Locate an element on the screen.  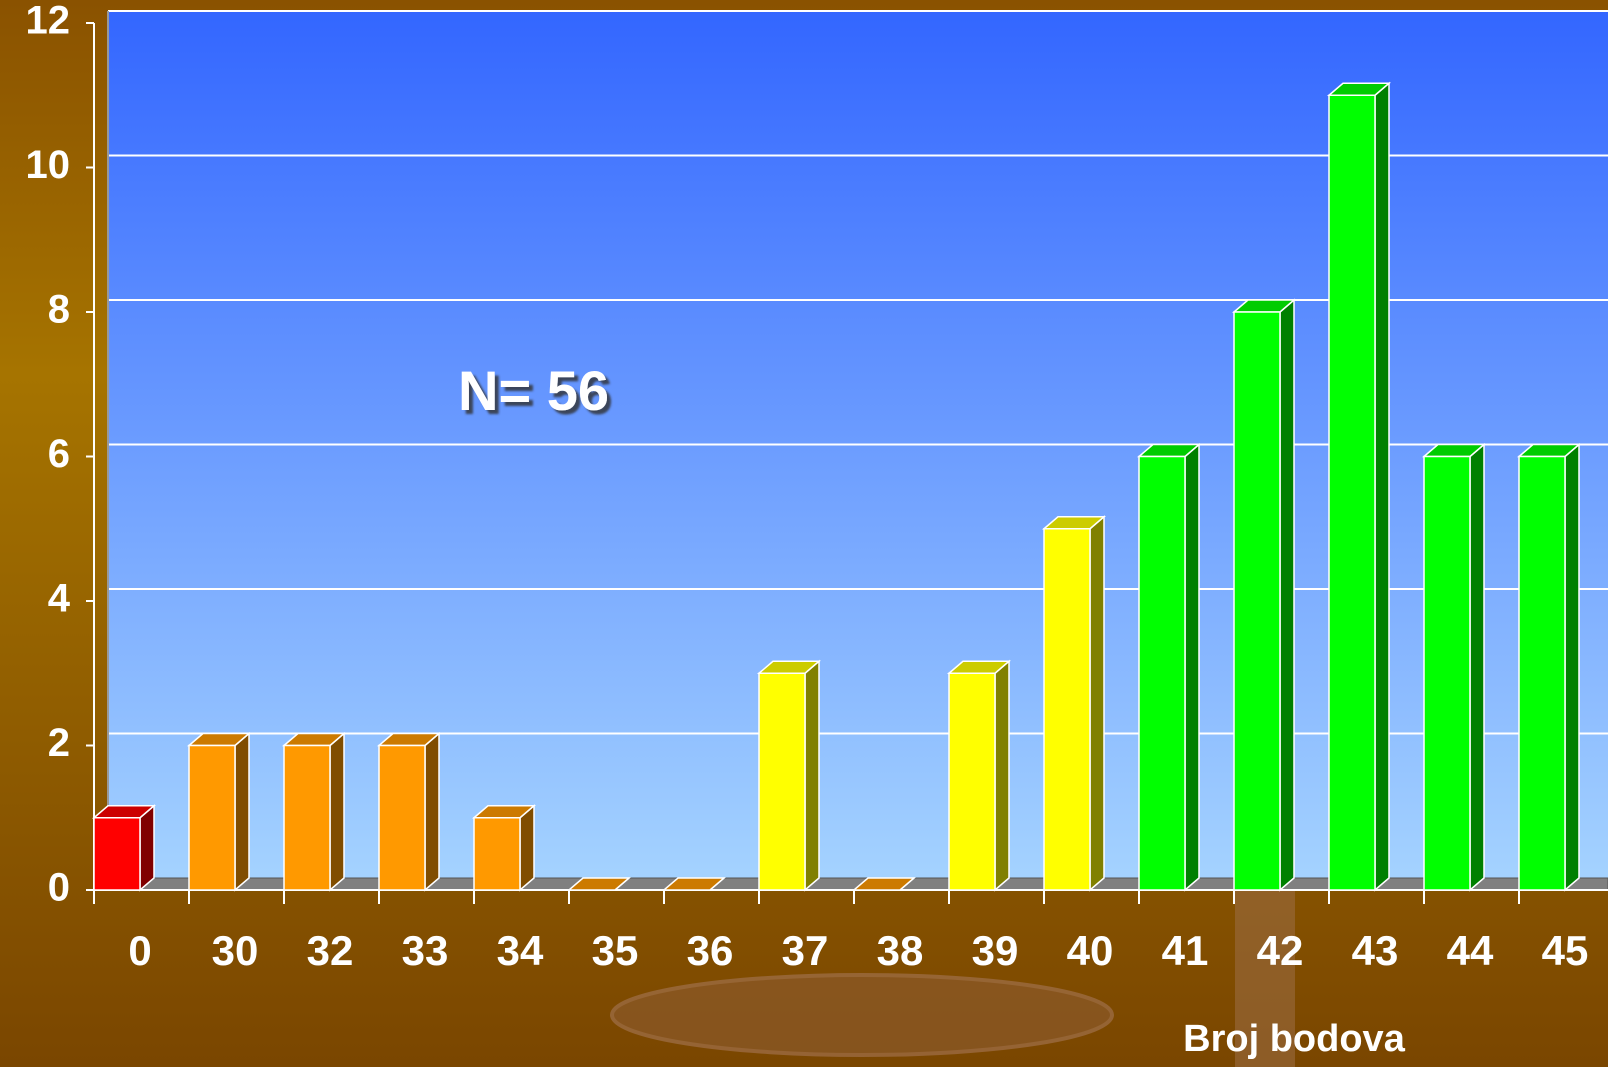
y-tick-label: 2 is located at coordinates (59, 743).